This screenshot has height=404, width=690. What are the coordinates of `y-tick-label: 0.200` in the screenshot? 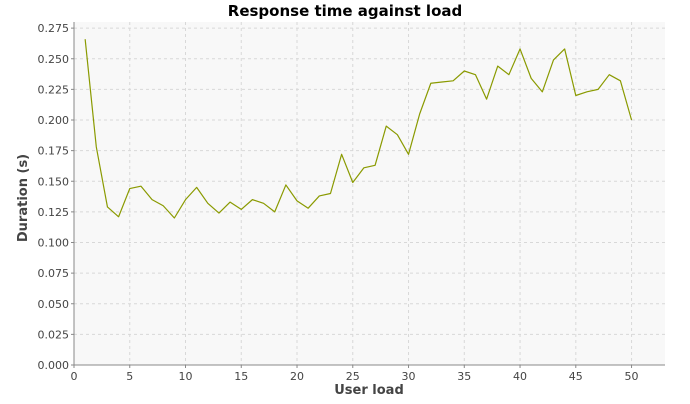 It's located at (54, 120).